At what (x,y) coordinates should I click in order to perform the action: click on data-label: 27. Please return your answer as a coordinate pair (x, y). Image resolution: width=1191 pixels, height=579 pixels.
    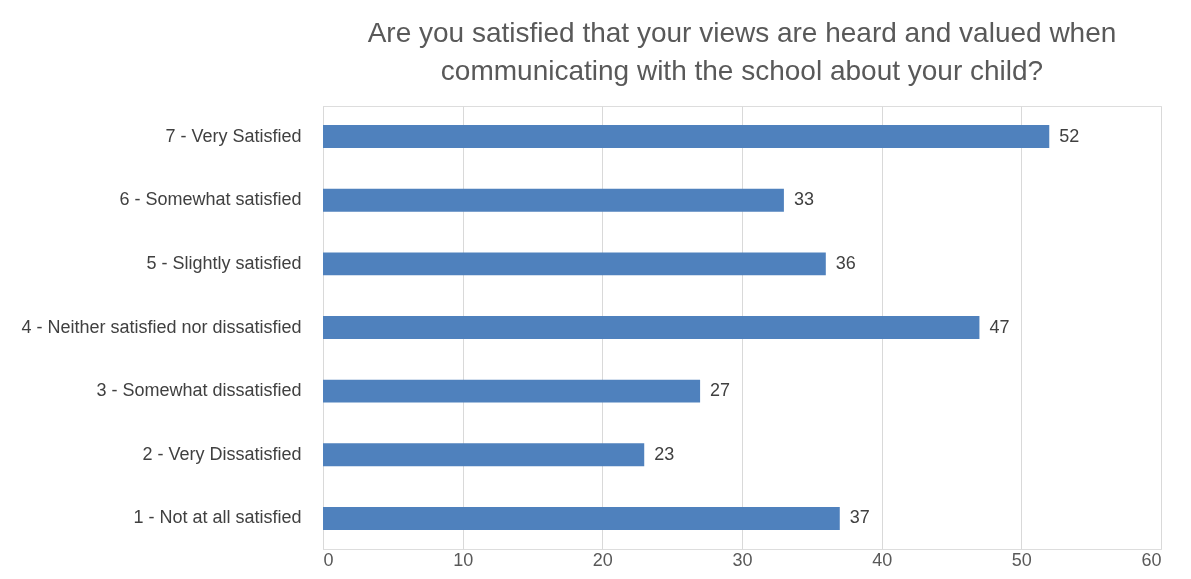
    Looking at the image, I should click on (720, 390).